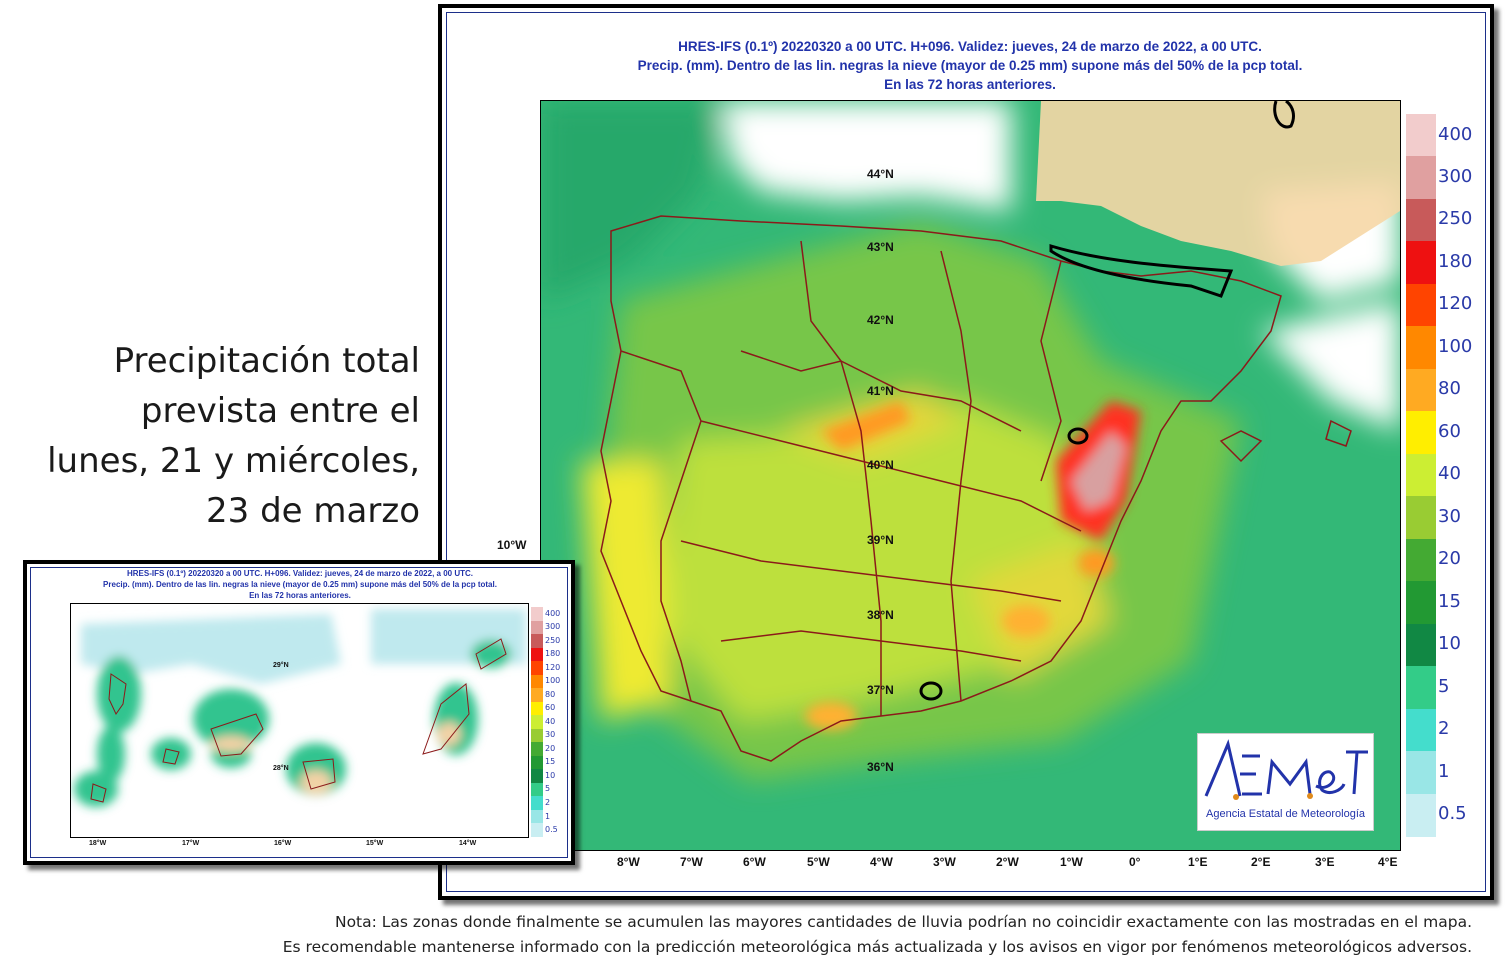 This screenshot has width=1506, height=977. Describe the element at coordinates (880, 615) in the screenshot. I see `lat-label: 38°N` at that location.